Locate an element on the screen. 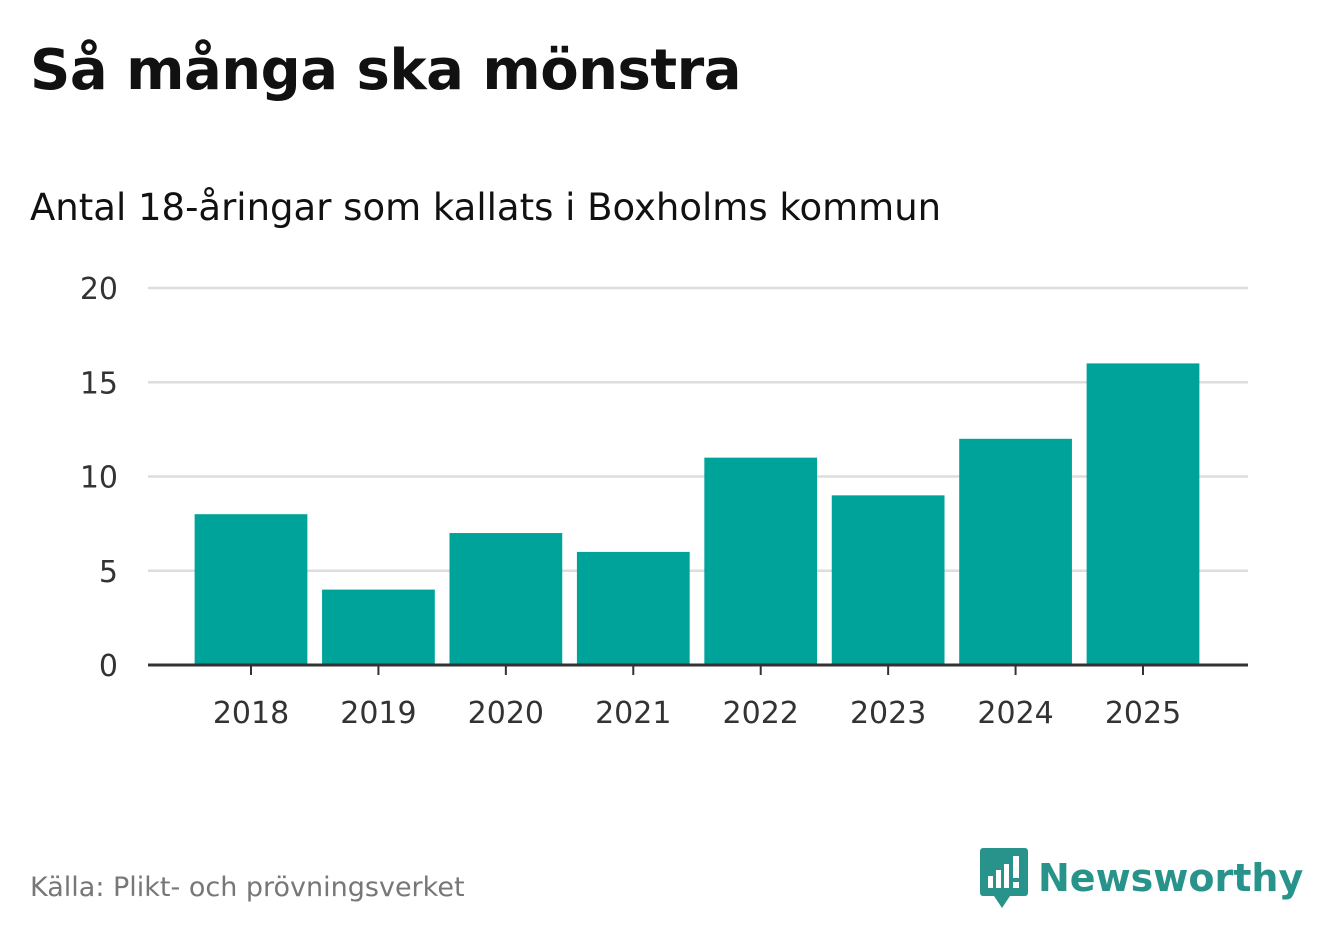  y-tick-label: 15 is located at coordinates (99, 383).